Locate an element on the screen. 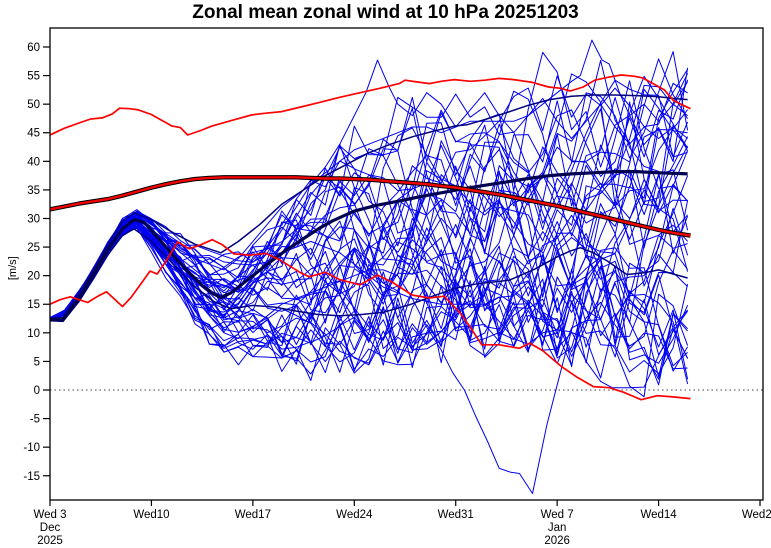 This screenshot has width=771, height=548. svg-text: Wed24 is located at coordinates (354, 515).